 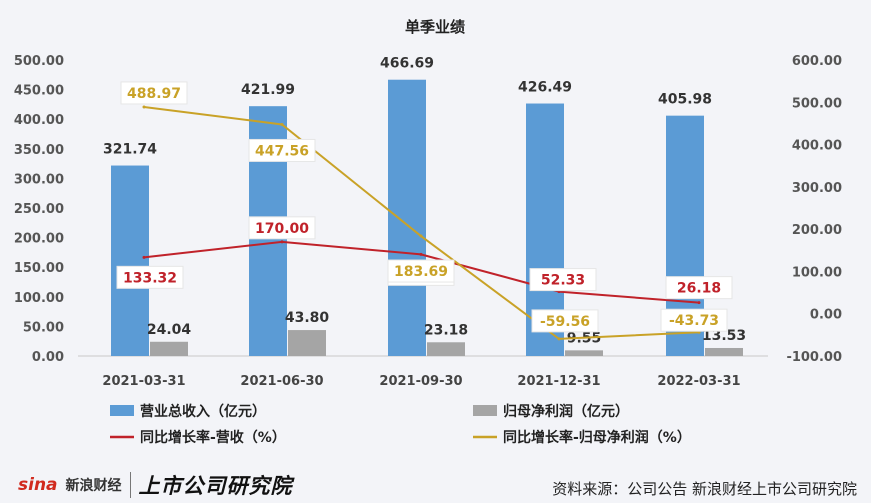 I want to click on left-axis-tick-label: 150.00, so click(x=39, y=268).